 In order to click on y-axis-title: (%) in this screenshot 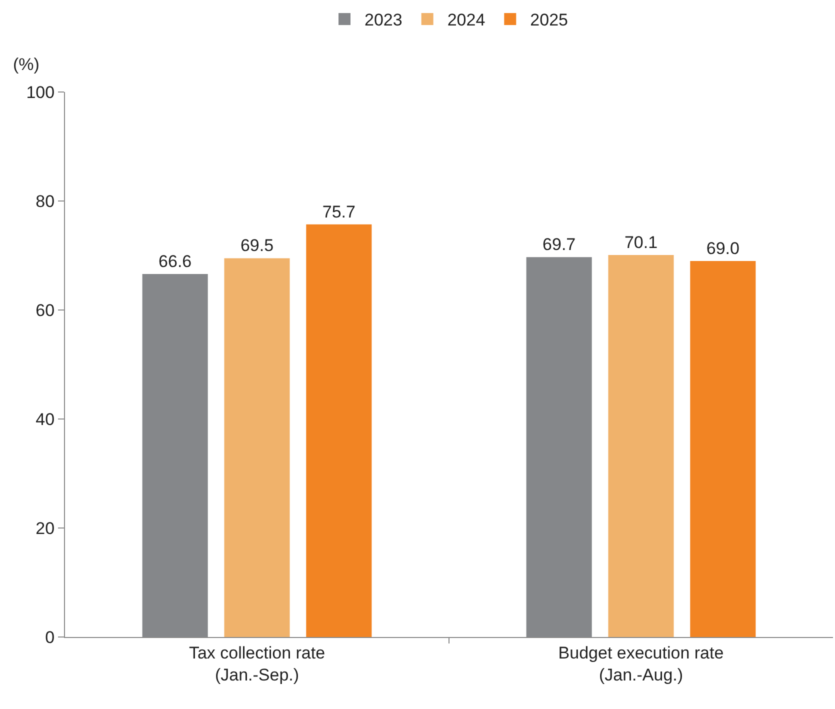, I will do `click(26, 64)`.